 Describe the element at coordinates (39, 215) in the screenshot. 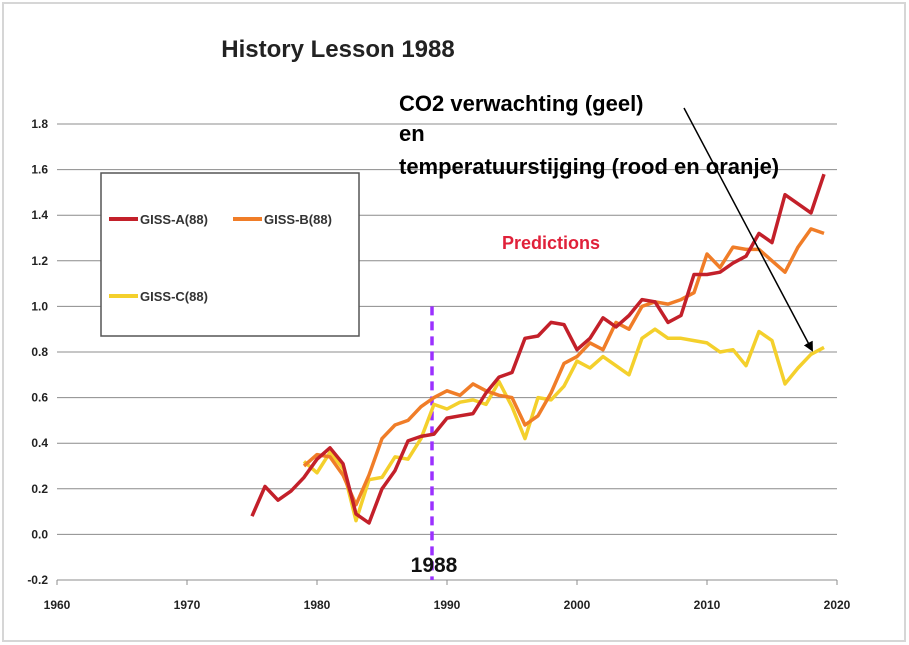

I see `y-tick-label: 1.4` at that location.